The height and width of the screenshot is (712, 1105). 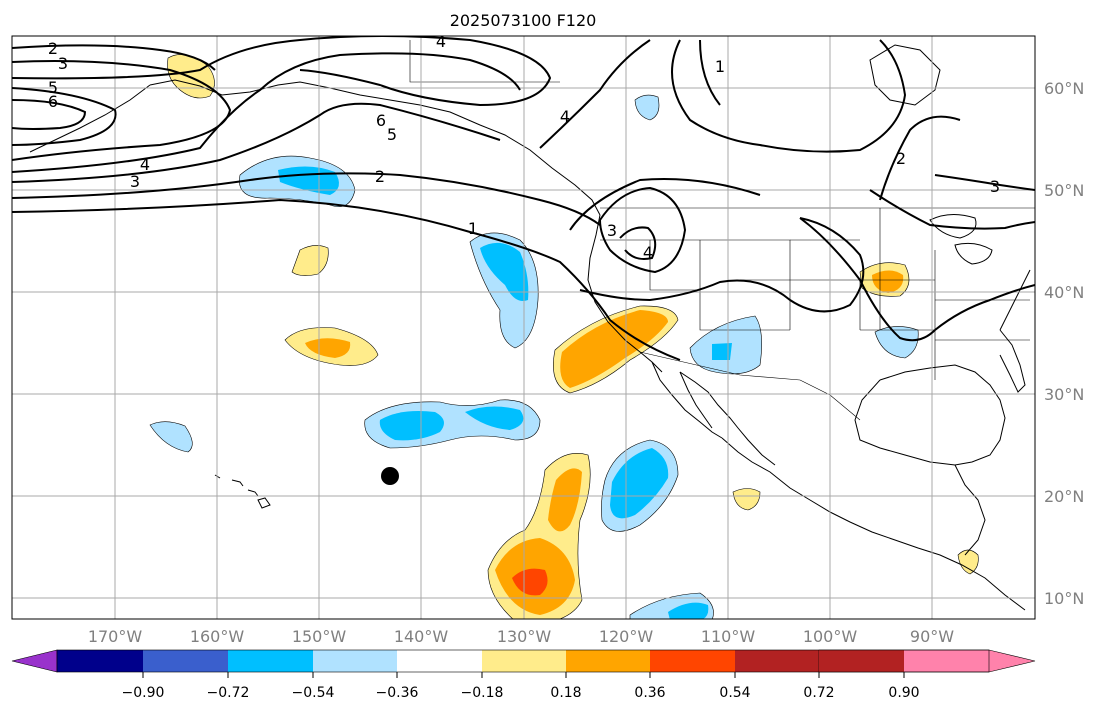 What do you see at coordinates (1064, 190) in the screenshot?
I see `lat-label: 50°N` at bounding box center [1064, 190].